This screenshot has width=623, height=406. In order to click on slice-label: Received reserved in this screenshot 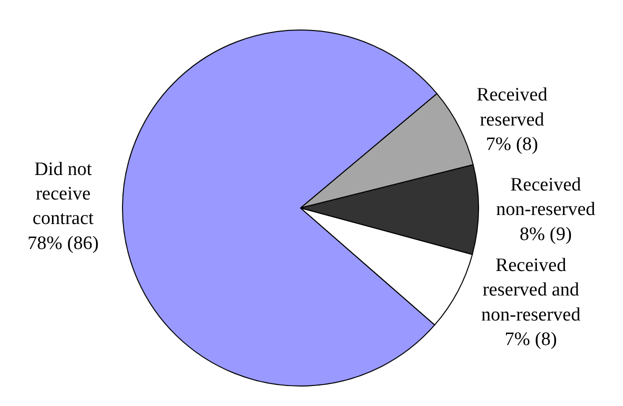, I will do `click(512, 107)`.